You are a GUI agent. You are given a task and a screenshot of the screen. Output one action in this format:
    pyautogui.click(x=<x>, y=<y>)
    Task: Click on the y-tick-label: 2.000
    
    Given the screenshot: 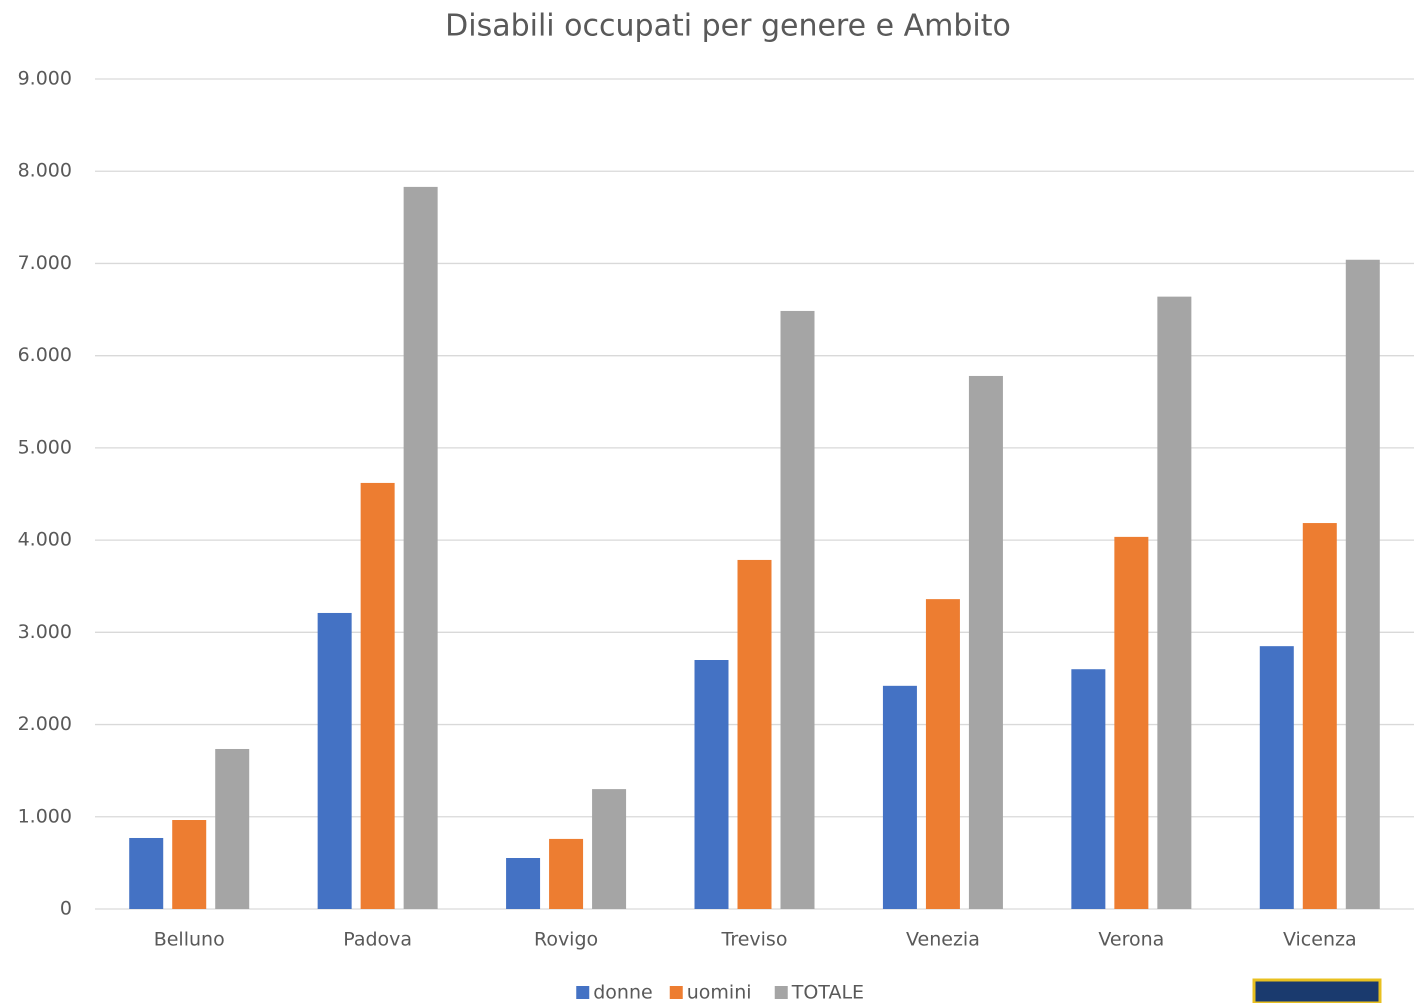 What is the action you would take?
    pyautogui.click(x=45, y=724)
    